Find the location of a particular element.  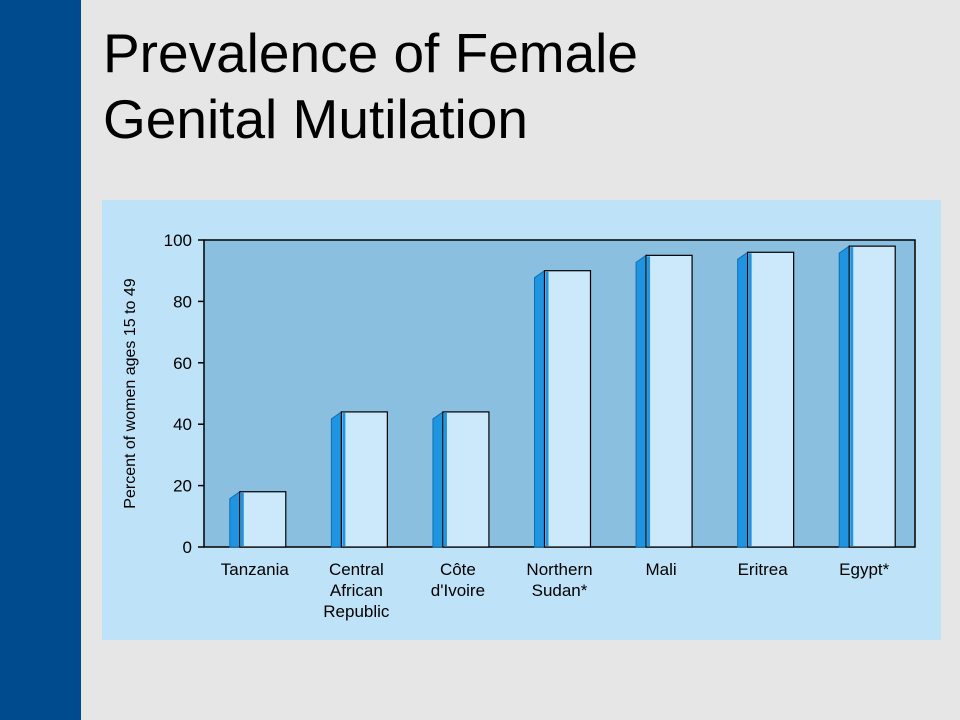

y-tick-label: 60 is located at coordinates (182, 363).